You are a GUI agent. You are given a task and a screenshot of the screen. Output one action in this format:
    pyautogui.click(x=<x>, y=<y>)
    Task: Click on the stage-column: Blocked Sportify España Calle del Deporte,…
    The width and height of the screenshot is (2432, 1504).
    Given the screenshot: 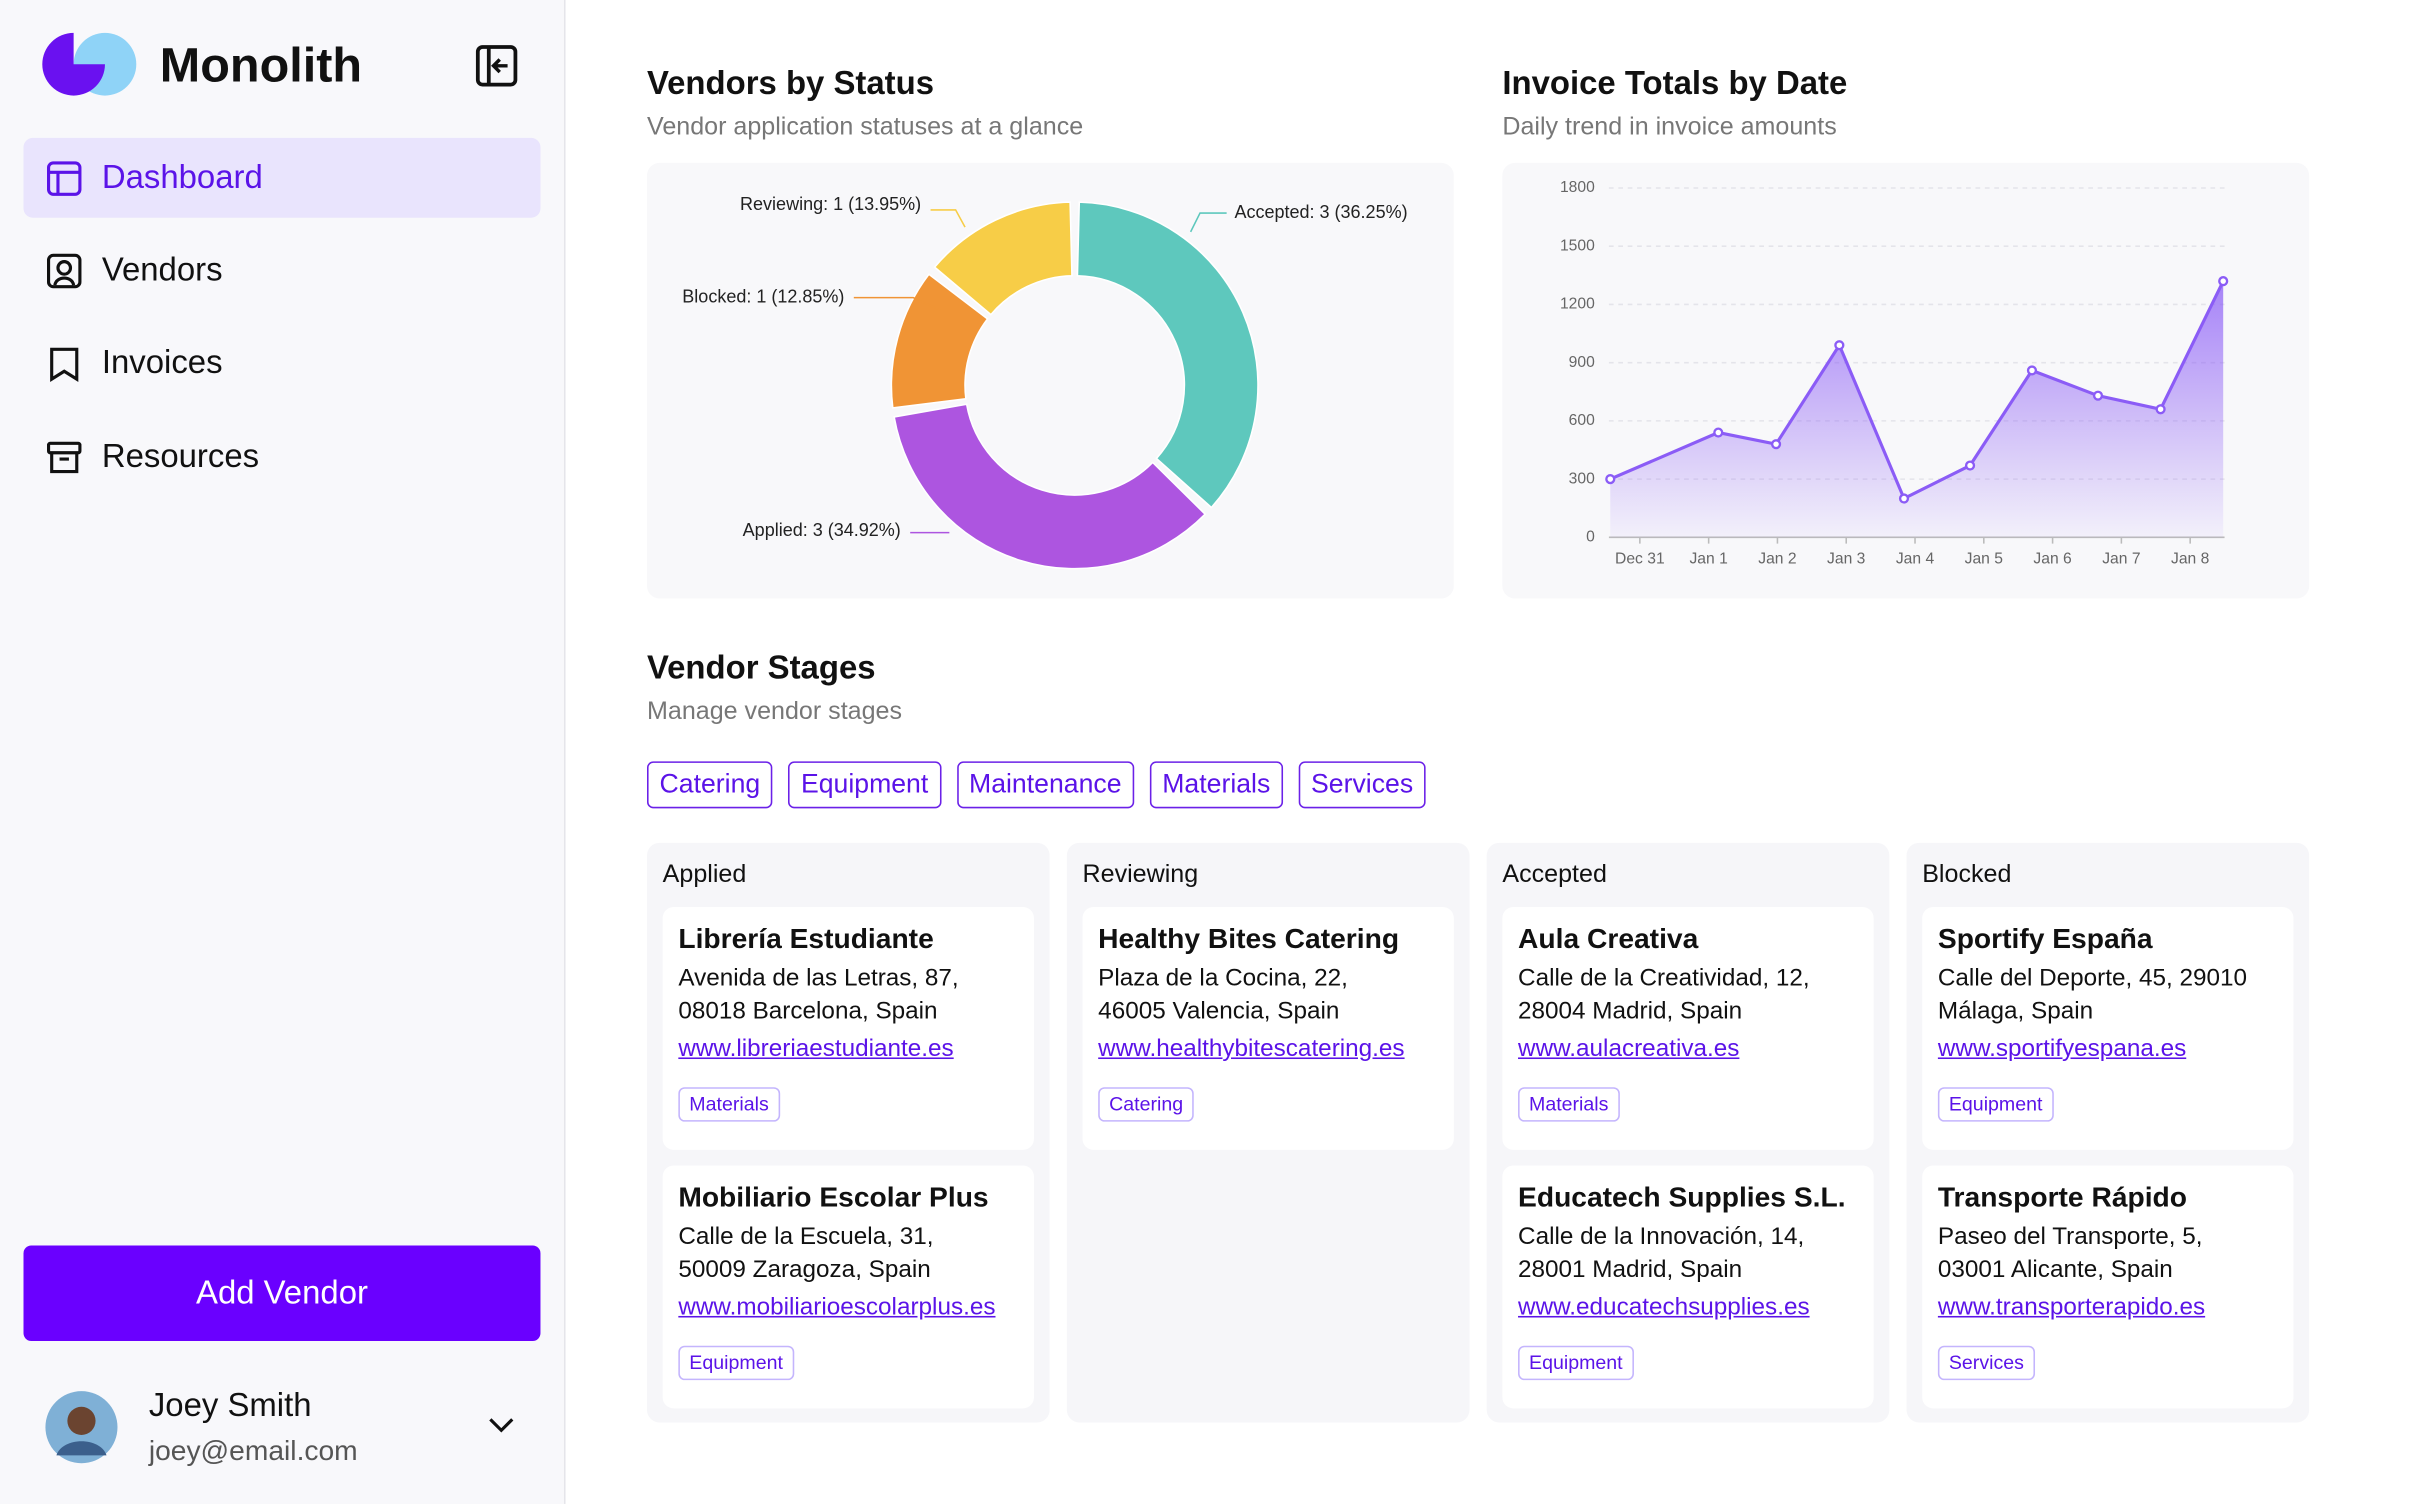 What is the action you would take?
    pyautogui.click(x=2108, y=1132)
    